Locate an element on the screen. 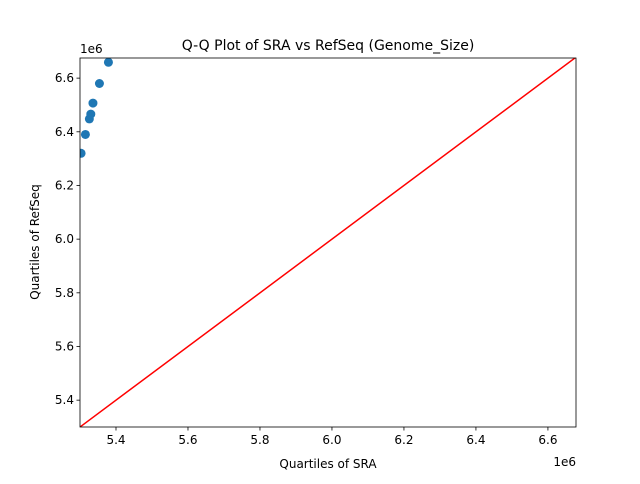  x-axis-label: Quartiles of SRA is located at coordinates (328, 464).